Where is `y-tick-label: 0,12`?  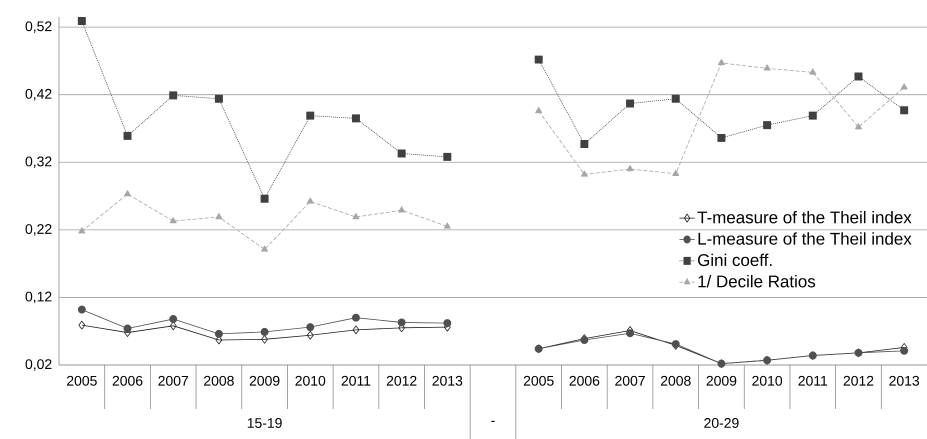 y-tick-label: 0,12 is located at coordinates (39, 298).